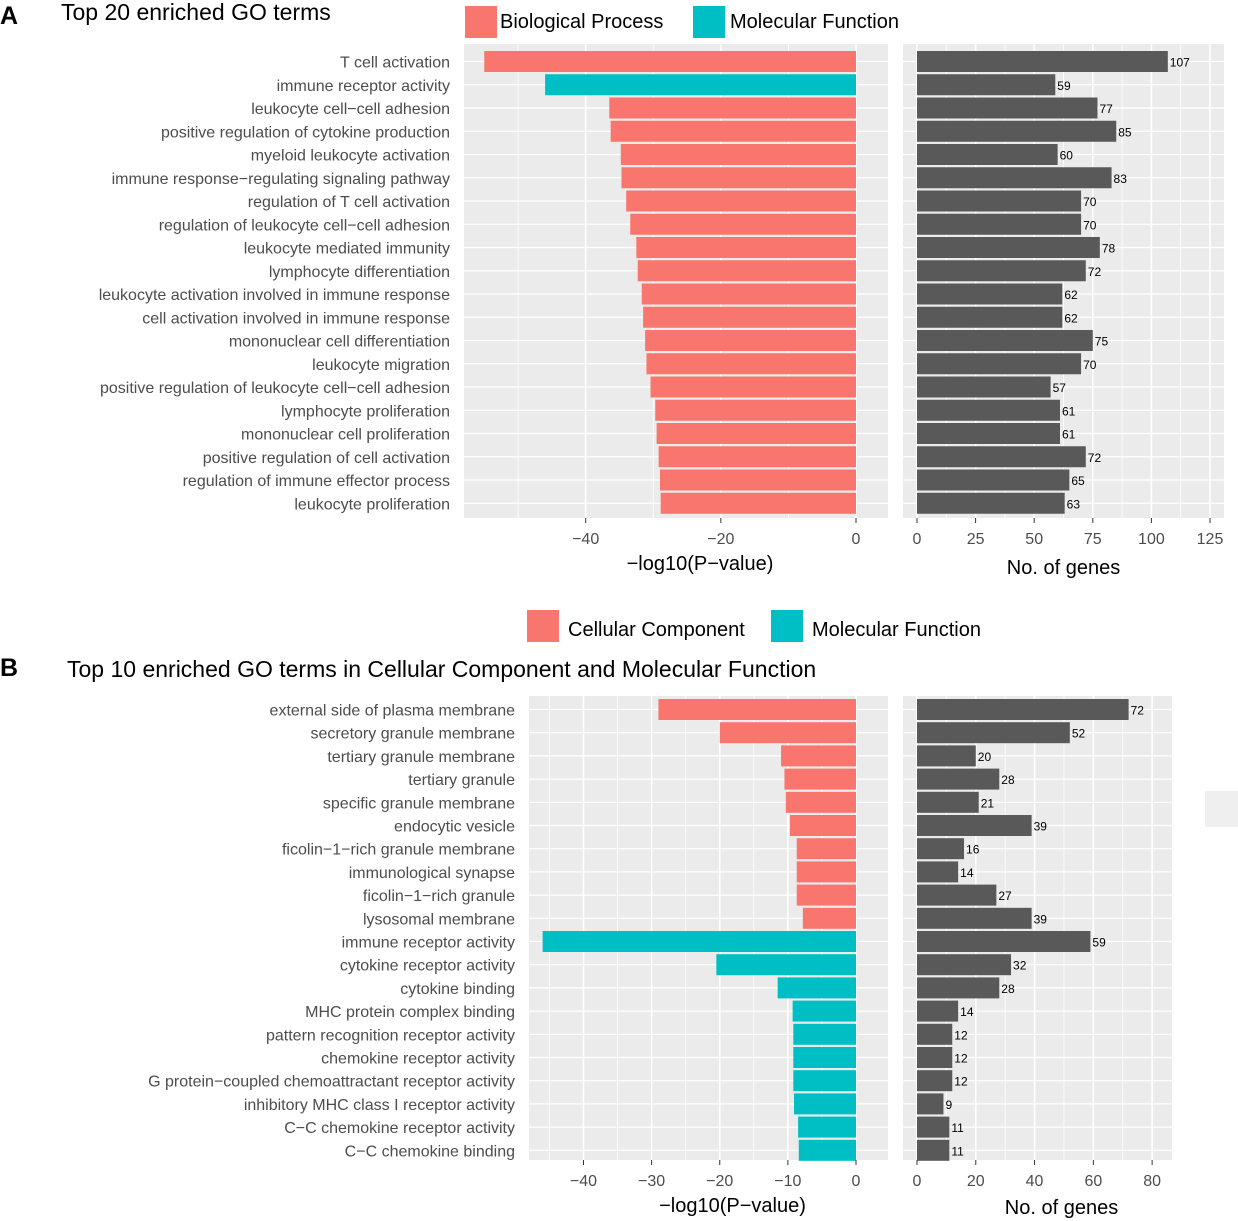 The image size is (1238, 1221). I want to click on gene-count-label: 21, so click(988, 803).